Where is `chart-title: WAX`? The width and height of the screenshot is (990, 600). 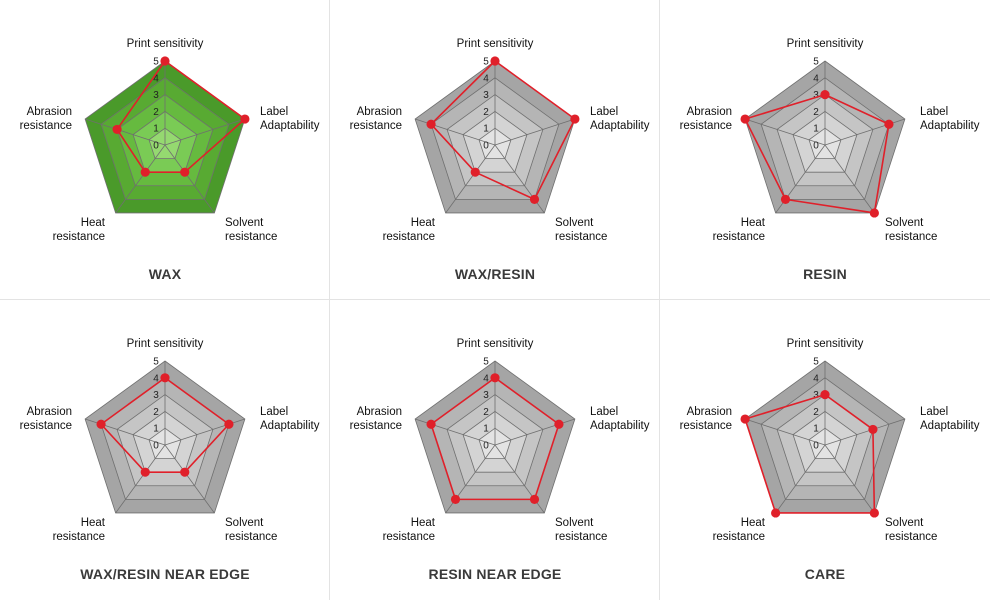
chart-title: WAX is located at coordinates (165, 274).